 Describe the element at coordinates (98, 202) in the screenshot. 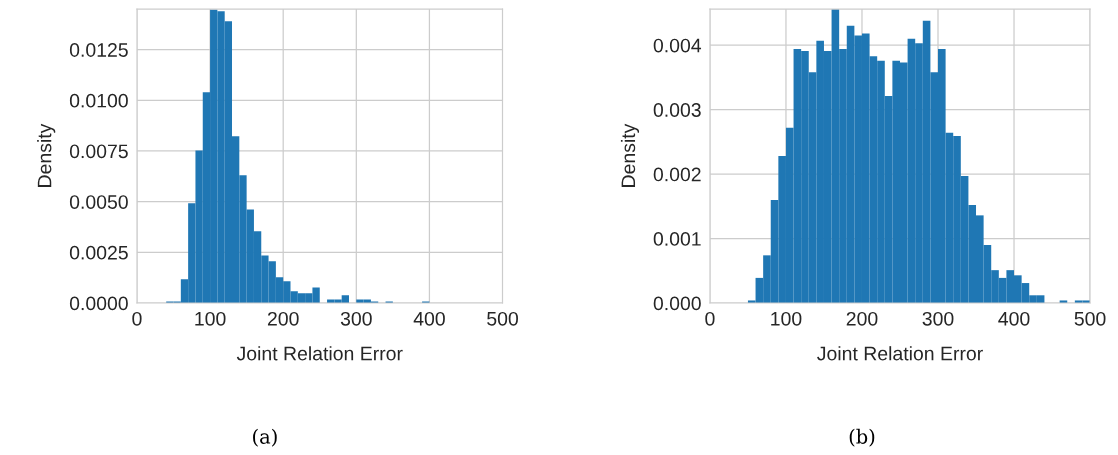

I see `y-tick-label: 0.0050` at that location.